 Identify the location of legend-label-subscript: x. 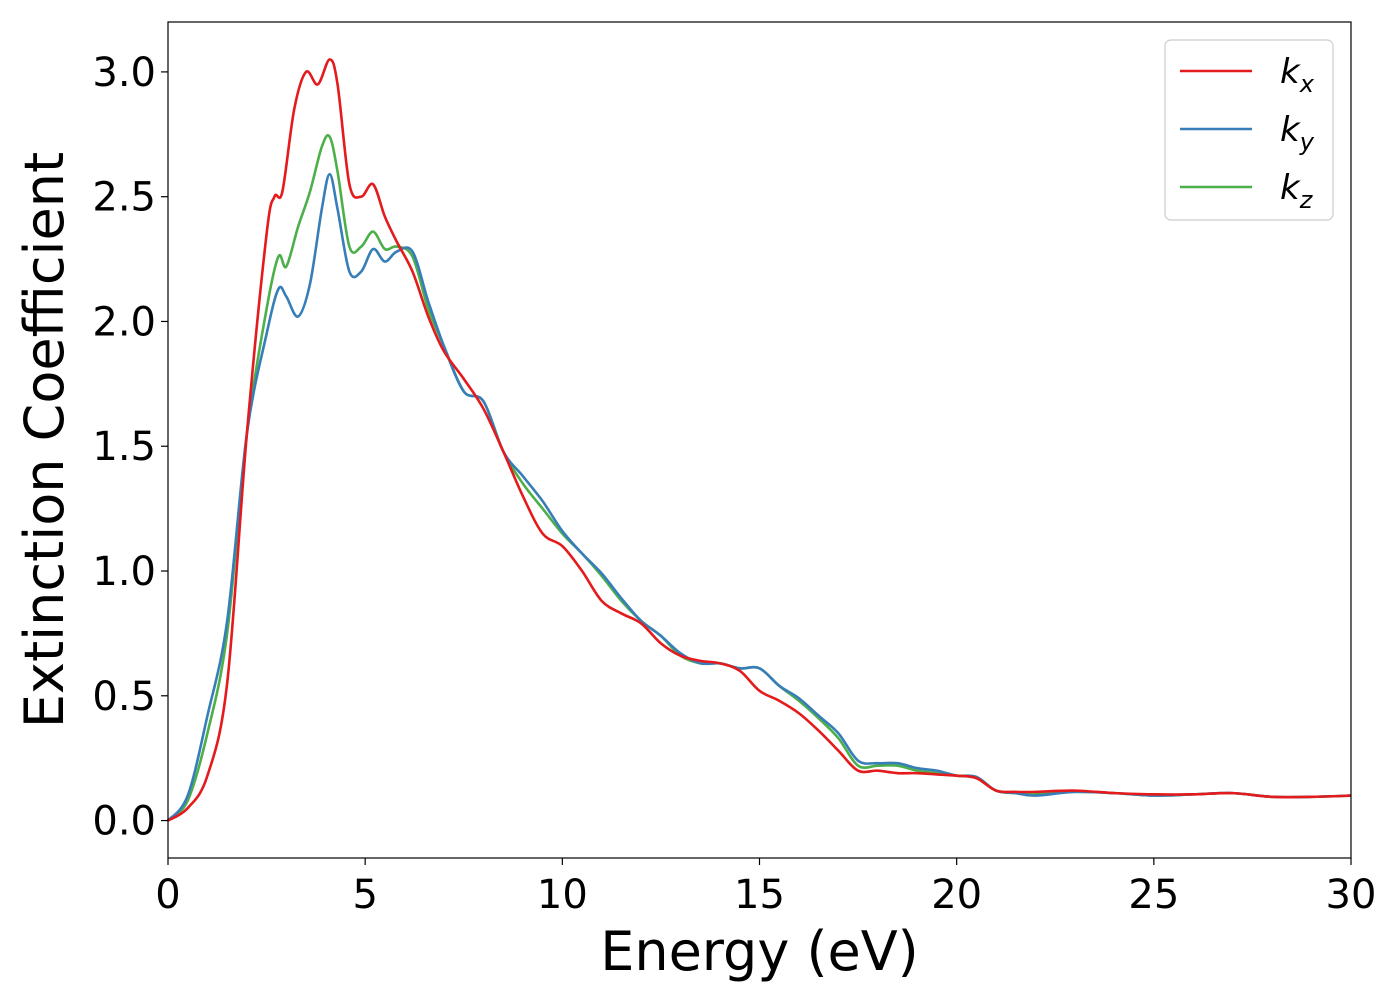
(1307, 84).